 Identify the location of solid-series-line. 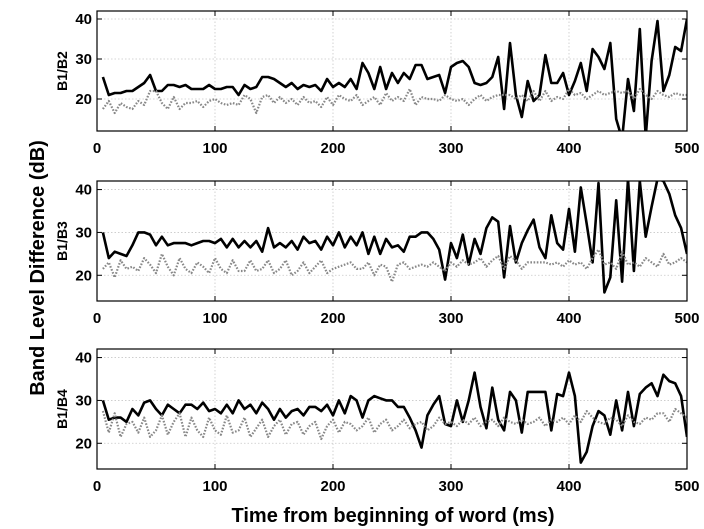
(394, 417).